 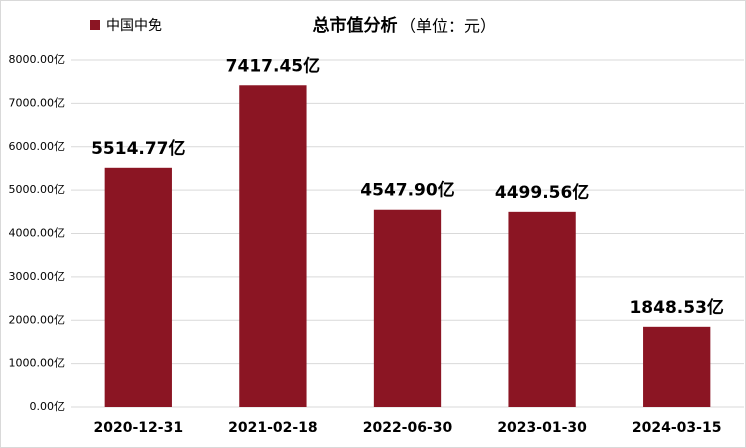 I want to click on y-tick-label: 3000.00亿, so click(x=37, y=276).